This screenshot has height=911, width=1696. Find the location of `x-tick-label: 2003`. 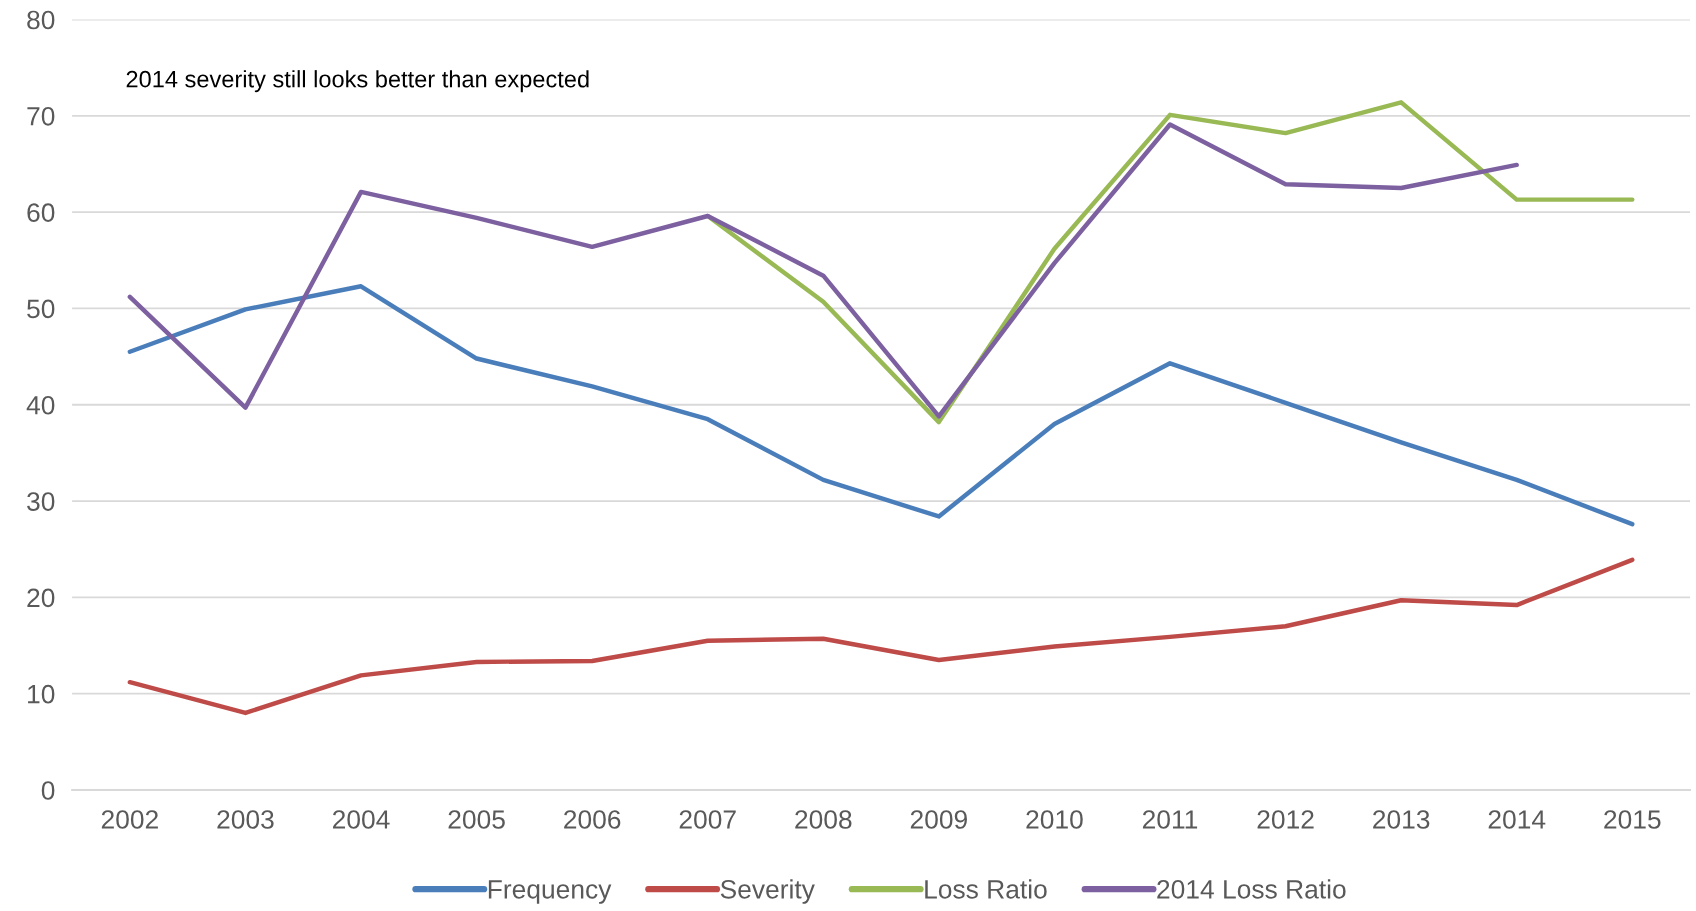

x-tick-label: 2003 is located at coordinates (245, 819).